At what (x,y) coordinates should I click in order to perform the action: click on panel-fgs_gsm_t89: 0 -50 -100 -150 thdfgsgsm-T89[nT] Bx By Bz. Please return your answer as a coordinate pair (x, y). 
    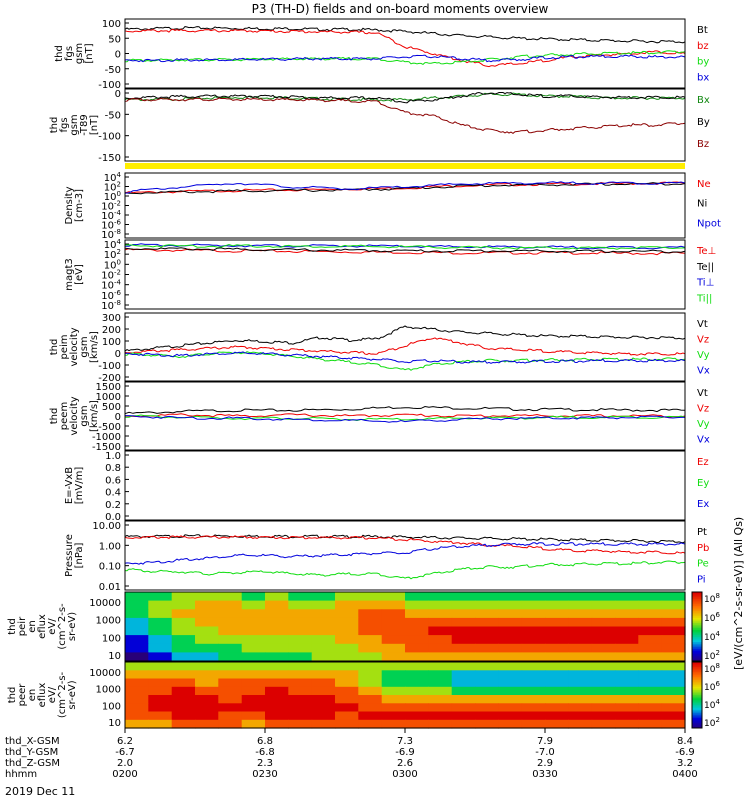
    Looking at the image, I should click on (379, 126).